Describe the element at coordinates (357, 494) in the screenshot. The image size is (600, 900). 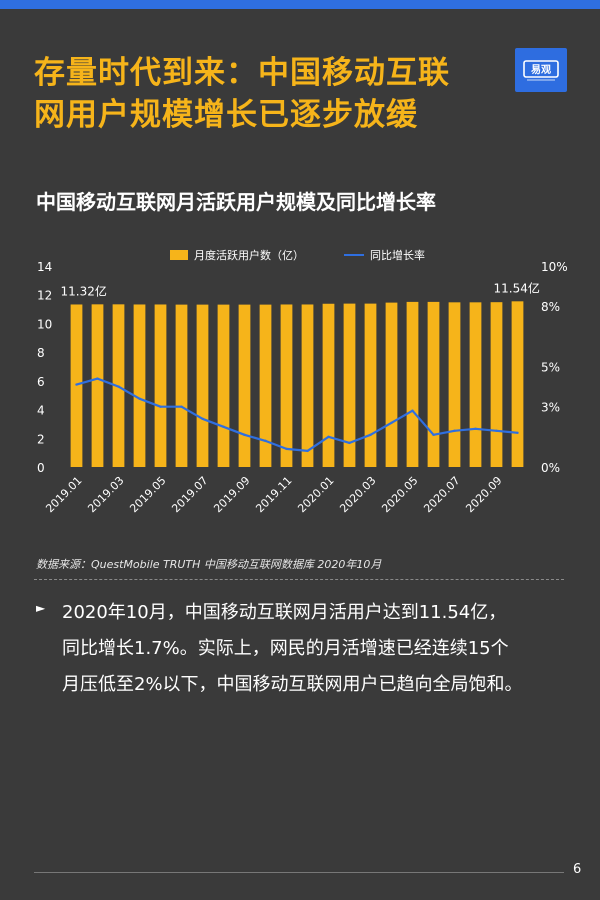
I see `x-tick-label: 2020.03` at that location.